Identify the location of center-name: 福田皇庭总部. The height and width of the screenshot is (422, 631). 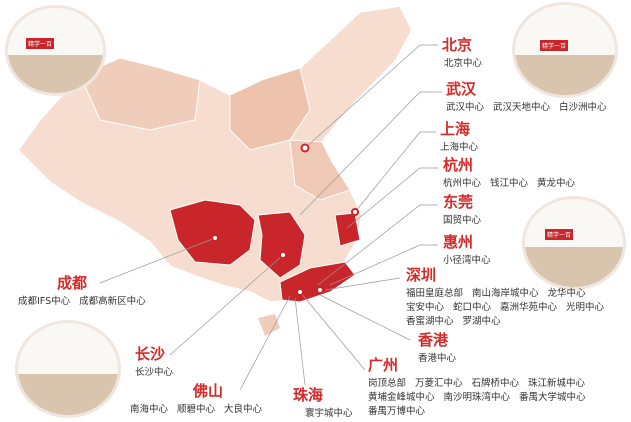
(435, 293).